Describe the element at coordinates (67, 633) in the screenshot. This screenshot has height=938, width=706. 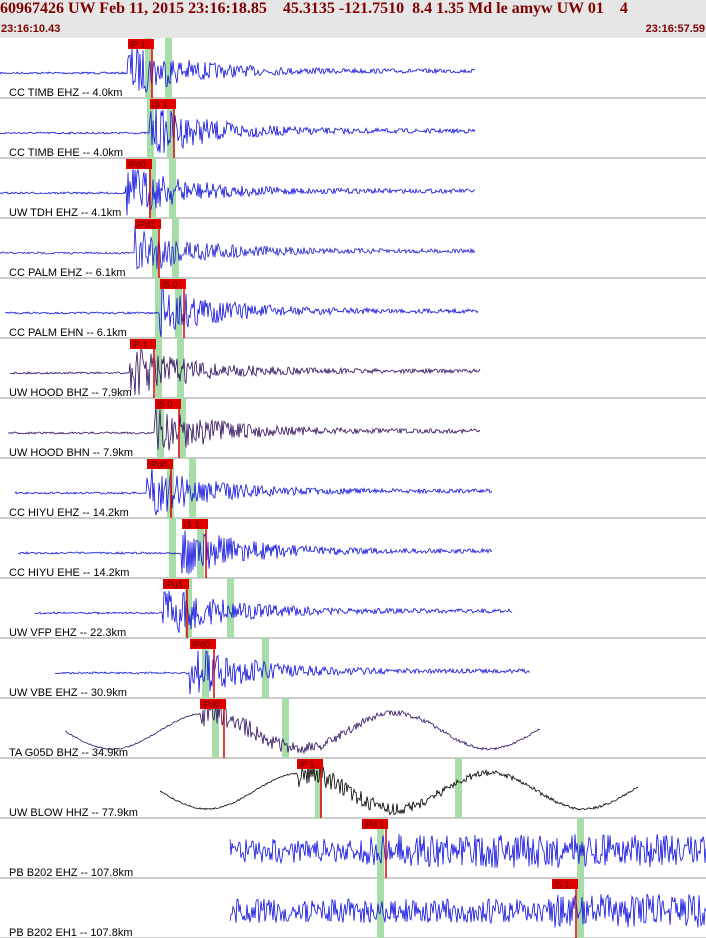
I see `trace-label: UW VFP EHZ -- 22.3km` at that location.